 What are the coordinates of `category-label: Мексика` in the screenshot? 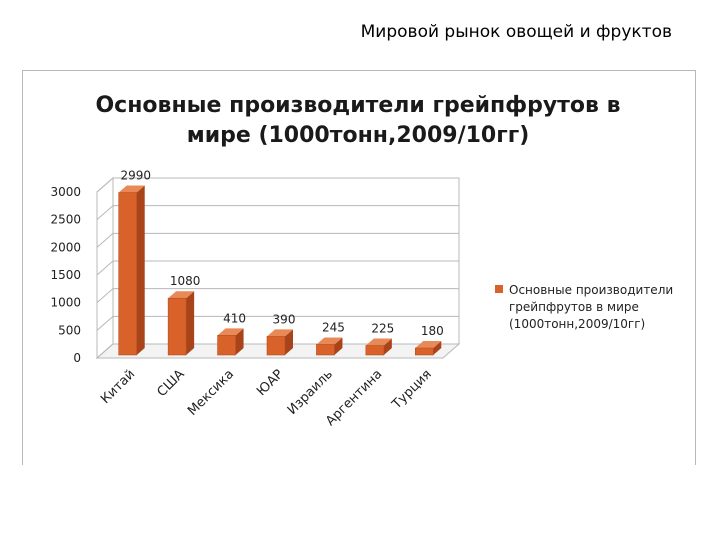 It's located at (211, 393).